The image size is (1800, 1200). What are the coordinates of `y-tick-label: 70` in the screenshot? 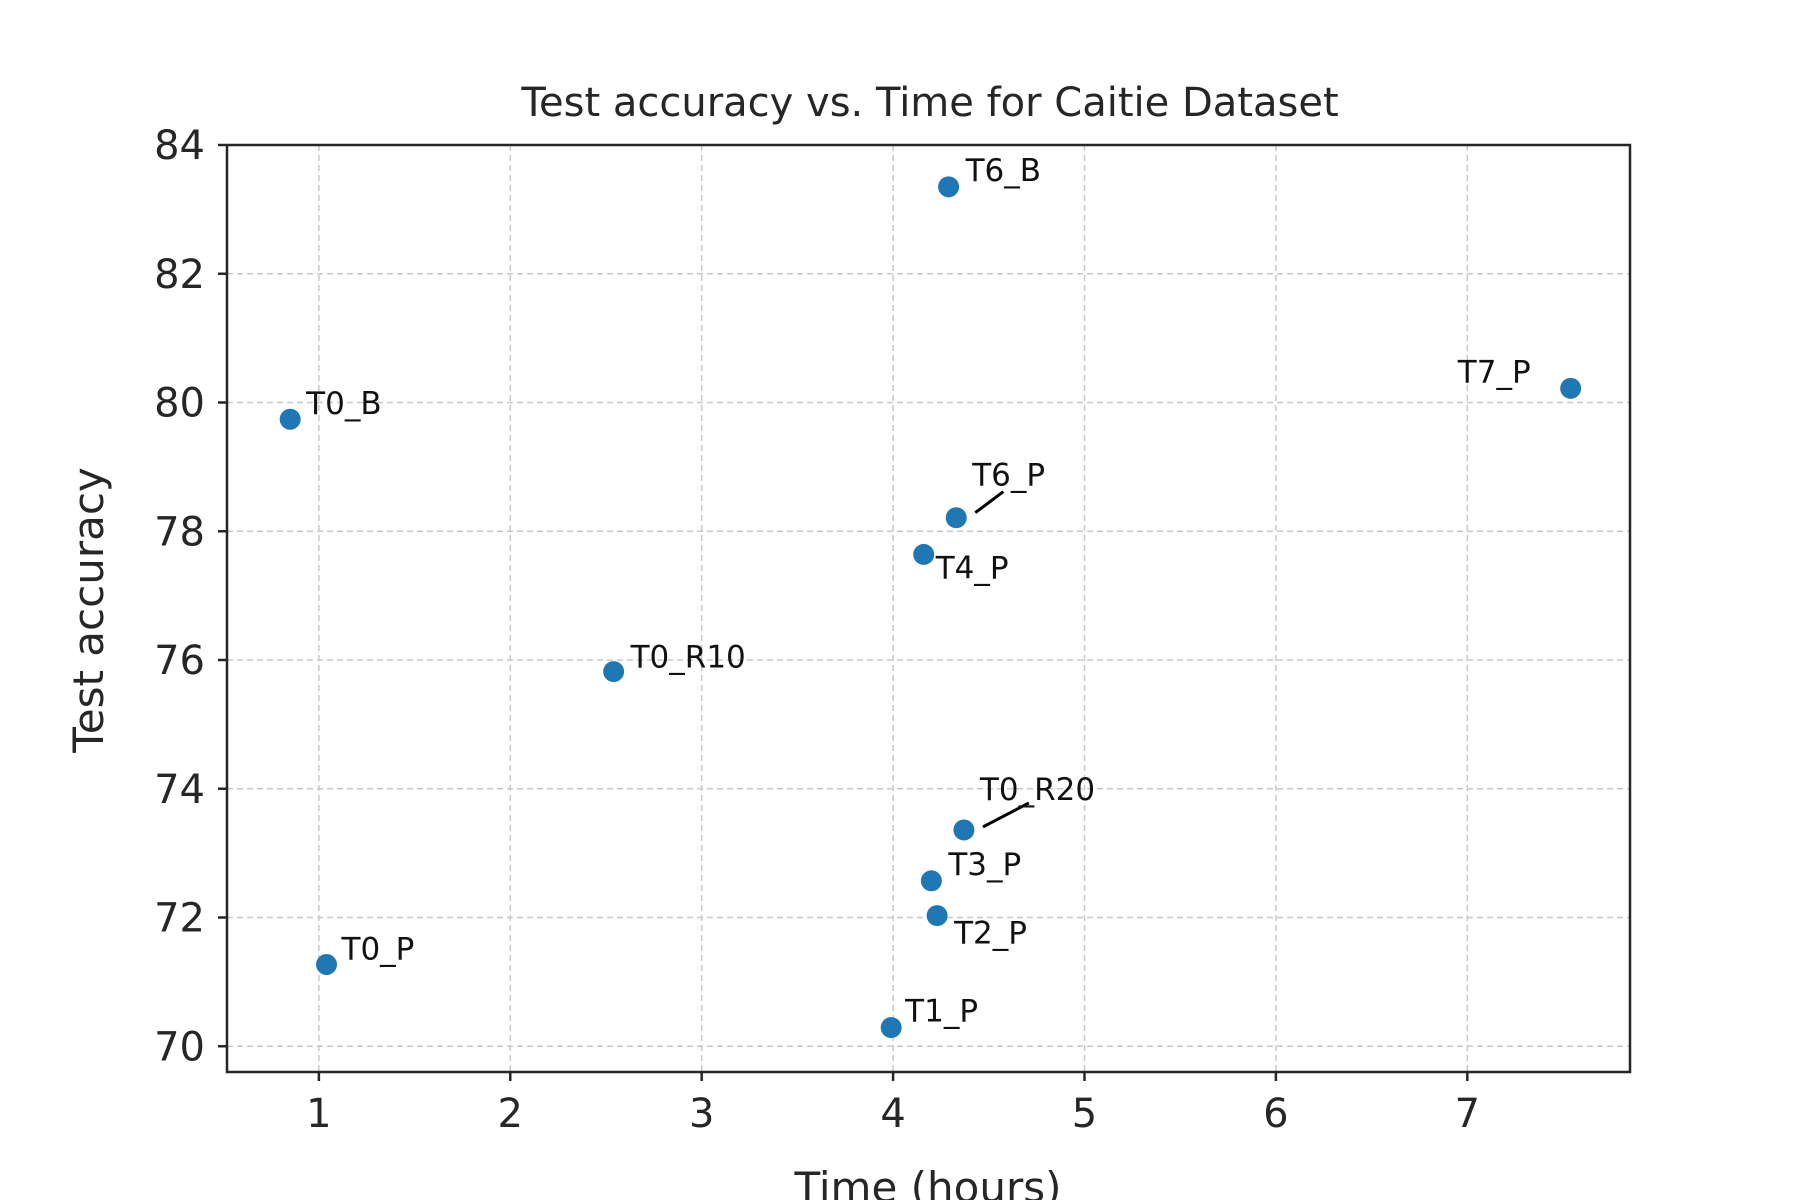 It's located at (179, 1047).